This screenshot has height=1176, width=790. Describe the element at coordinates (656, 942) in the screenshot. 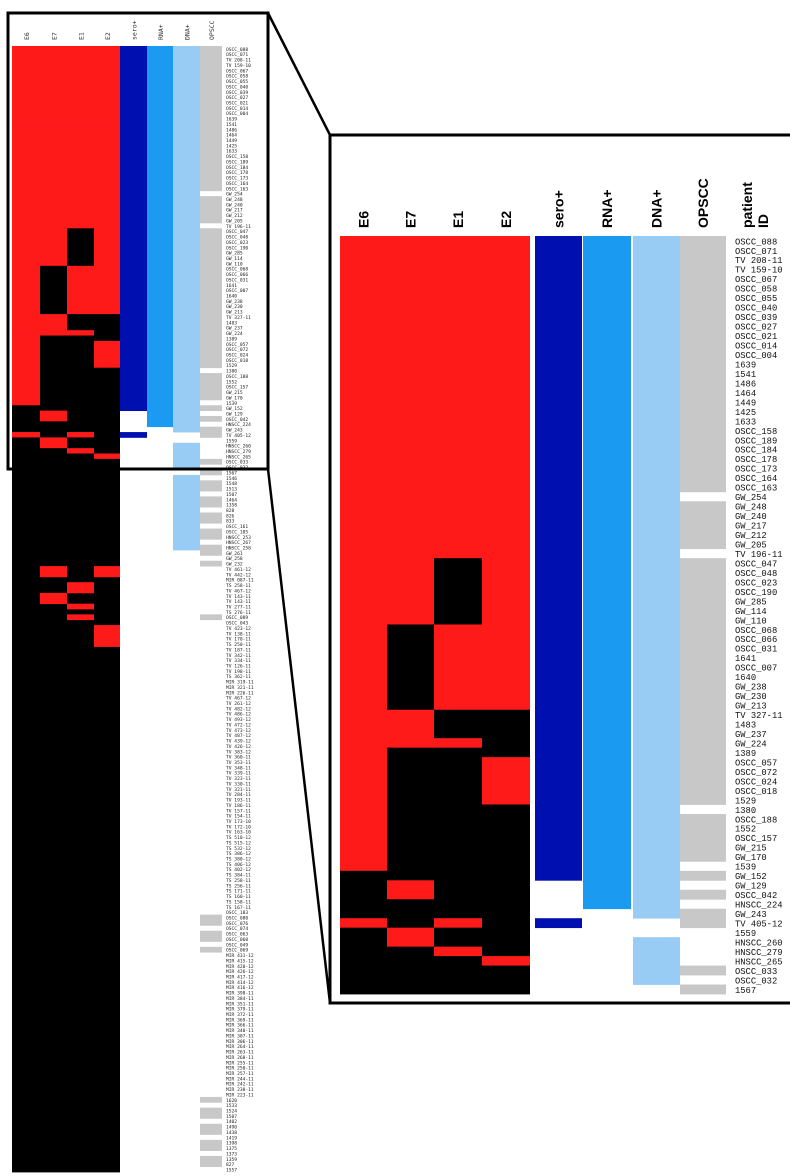

I see `zoom-cell-DNA+-HNSCC_260` at that location.